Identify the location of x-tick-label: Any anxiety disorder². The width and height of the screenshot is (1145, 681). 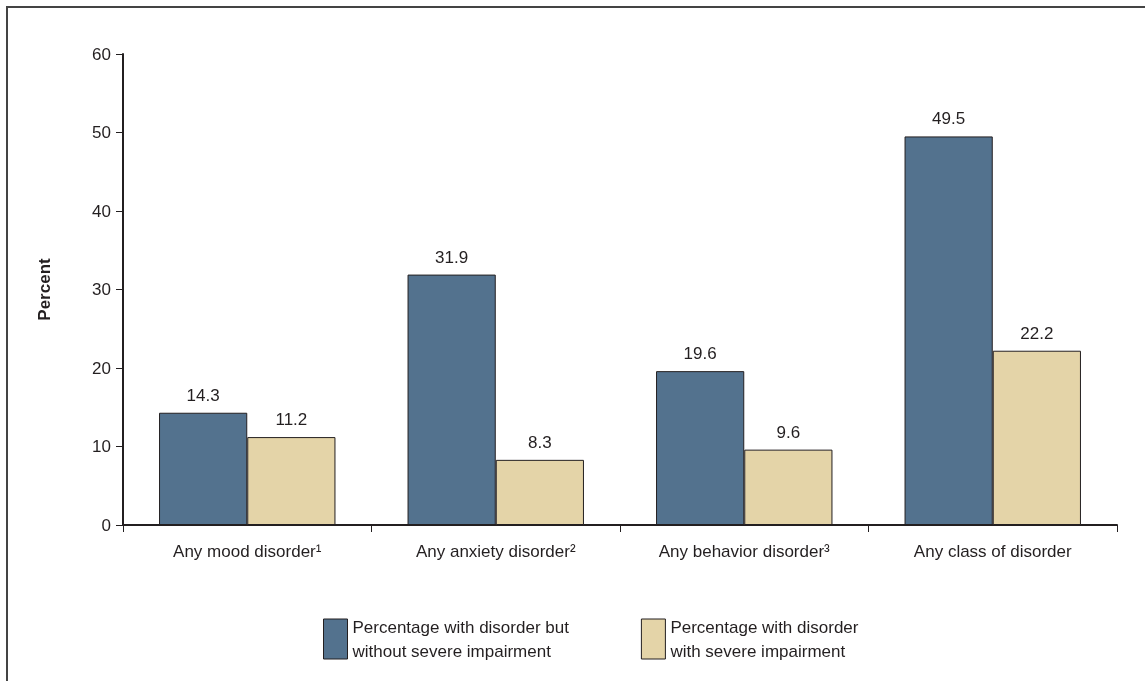
(495, 551).